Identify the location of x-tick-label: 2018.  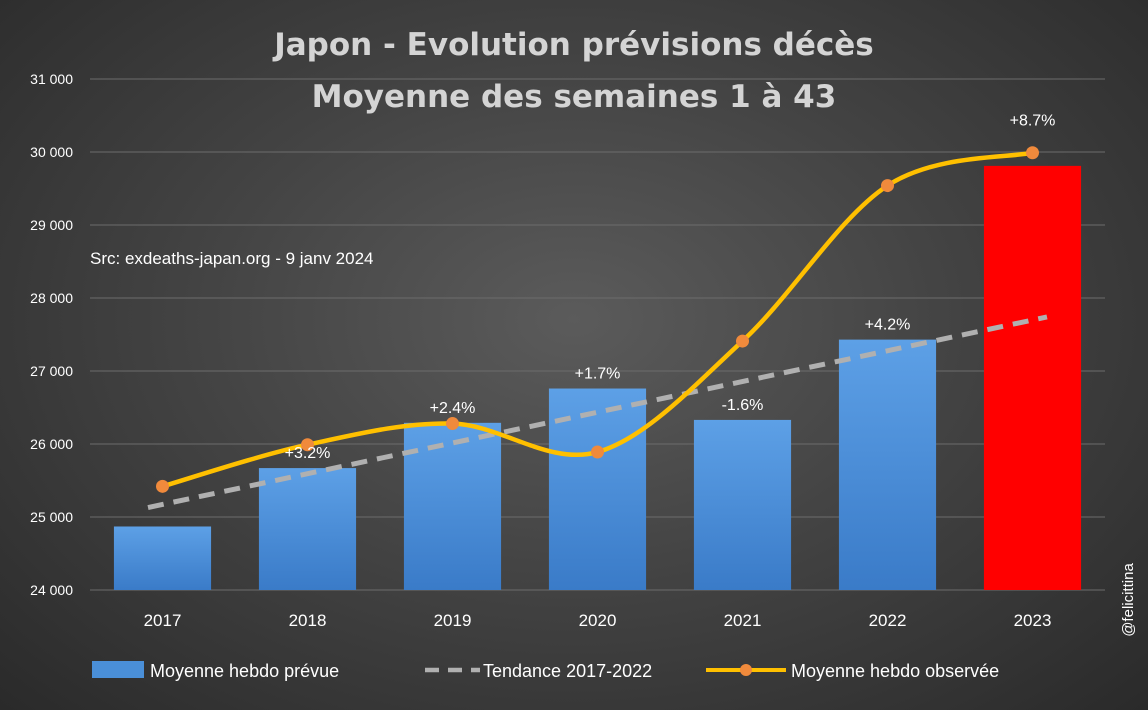
(308, 620).